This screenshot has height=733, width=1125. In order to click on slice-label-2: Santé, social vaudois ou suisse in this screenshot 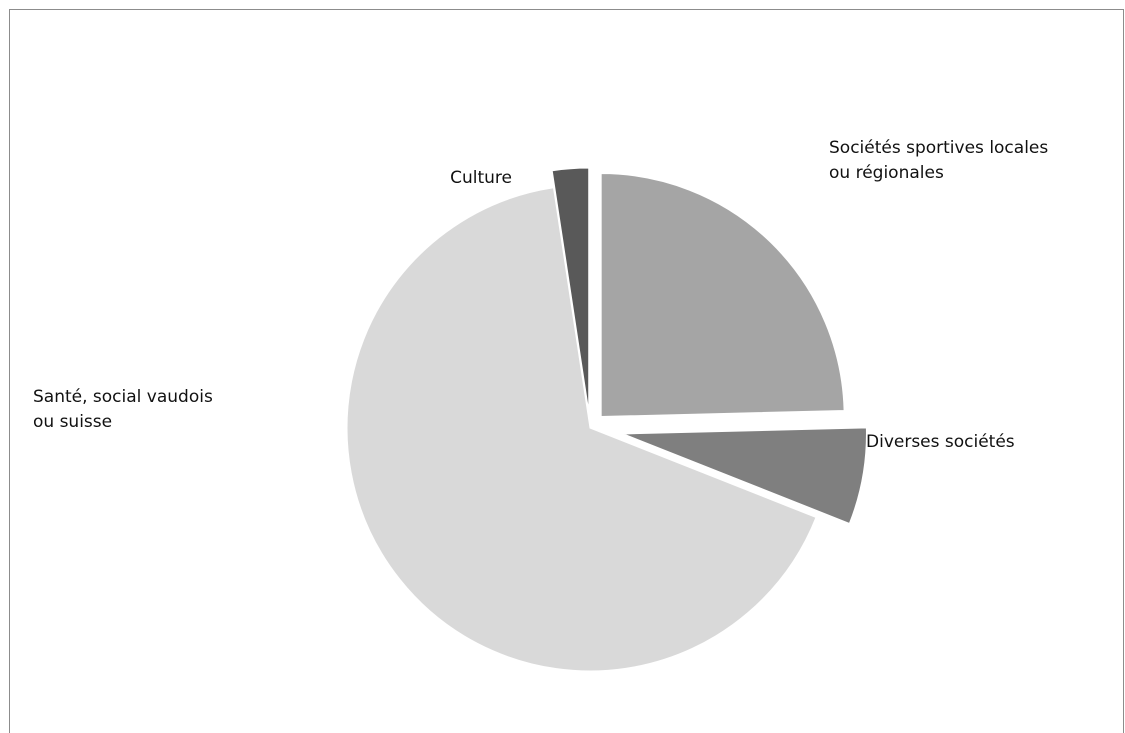, I will do `click(123, 409)`.